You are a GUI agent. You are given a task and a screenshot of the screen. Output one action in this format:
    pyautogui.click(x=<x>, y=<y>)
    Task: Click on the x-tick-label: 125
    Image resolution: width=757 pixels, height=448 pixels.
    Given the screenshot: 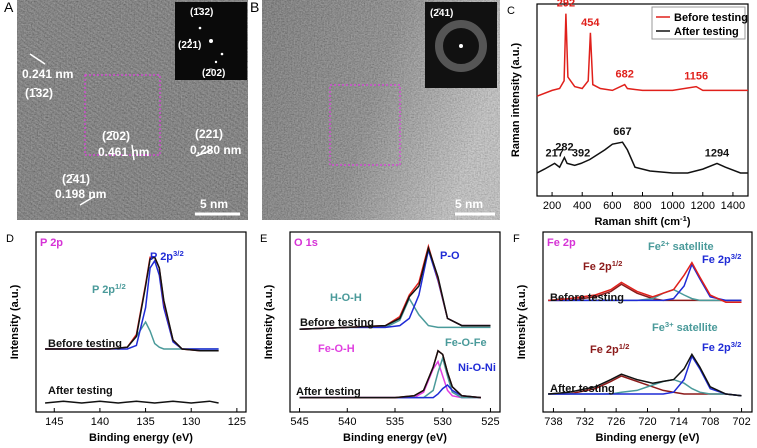 What is the action you would take?
    pyautogui.click(x=237, y=422)
    